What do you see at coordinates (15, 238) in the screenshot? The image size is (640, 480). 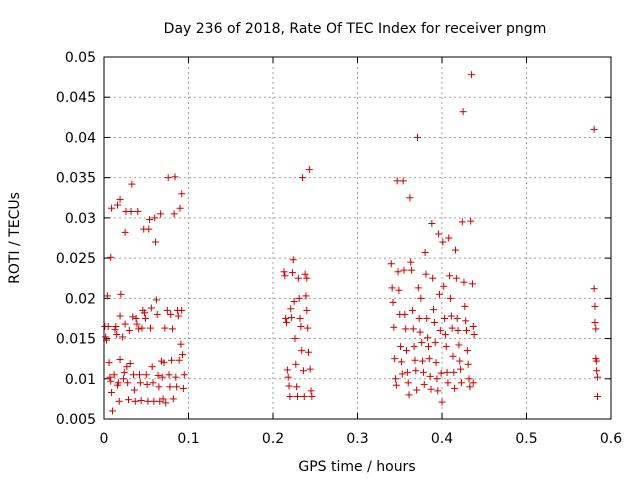 I see `y-axis-label: ROTI / TECUs` at bounding box center [15, 238].